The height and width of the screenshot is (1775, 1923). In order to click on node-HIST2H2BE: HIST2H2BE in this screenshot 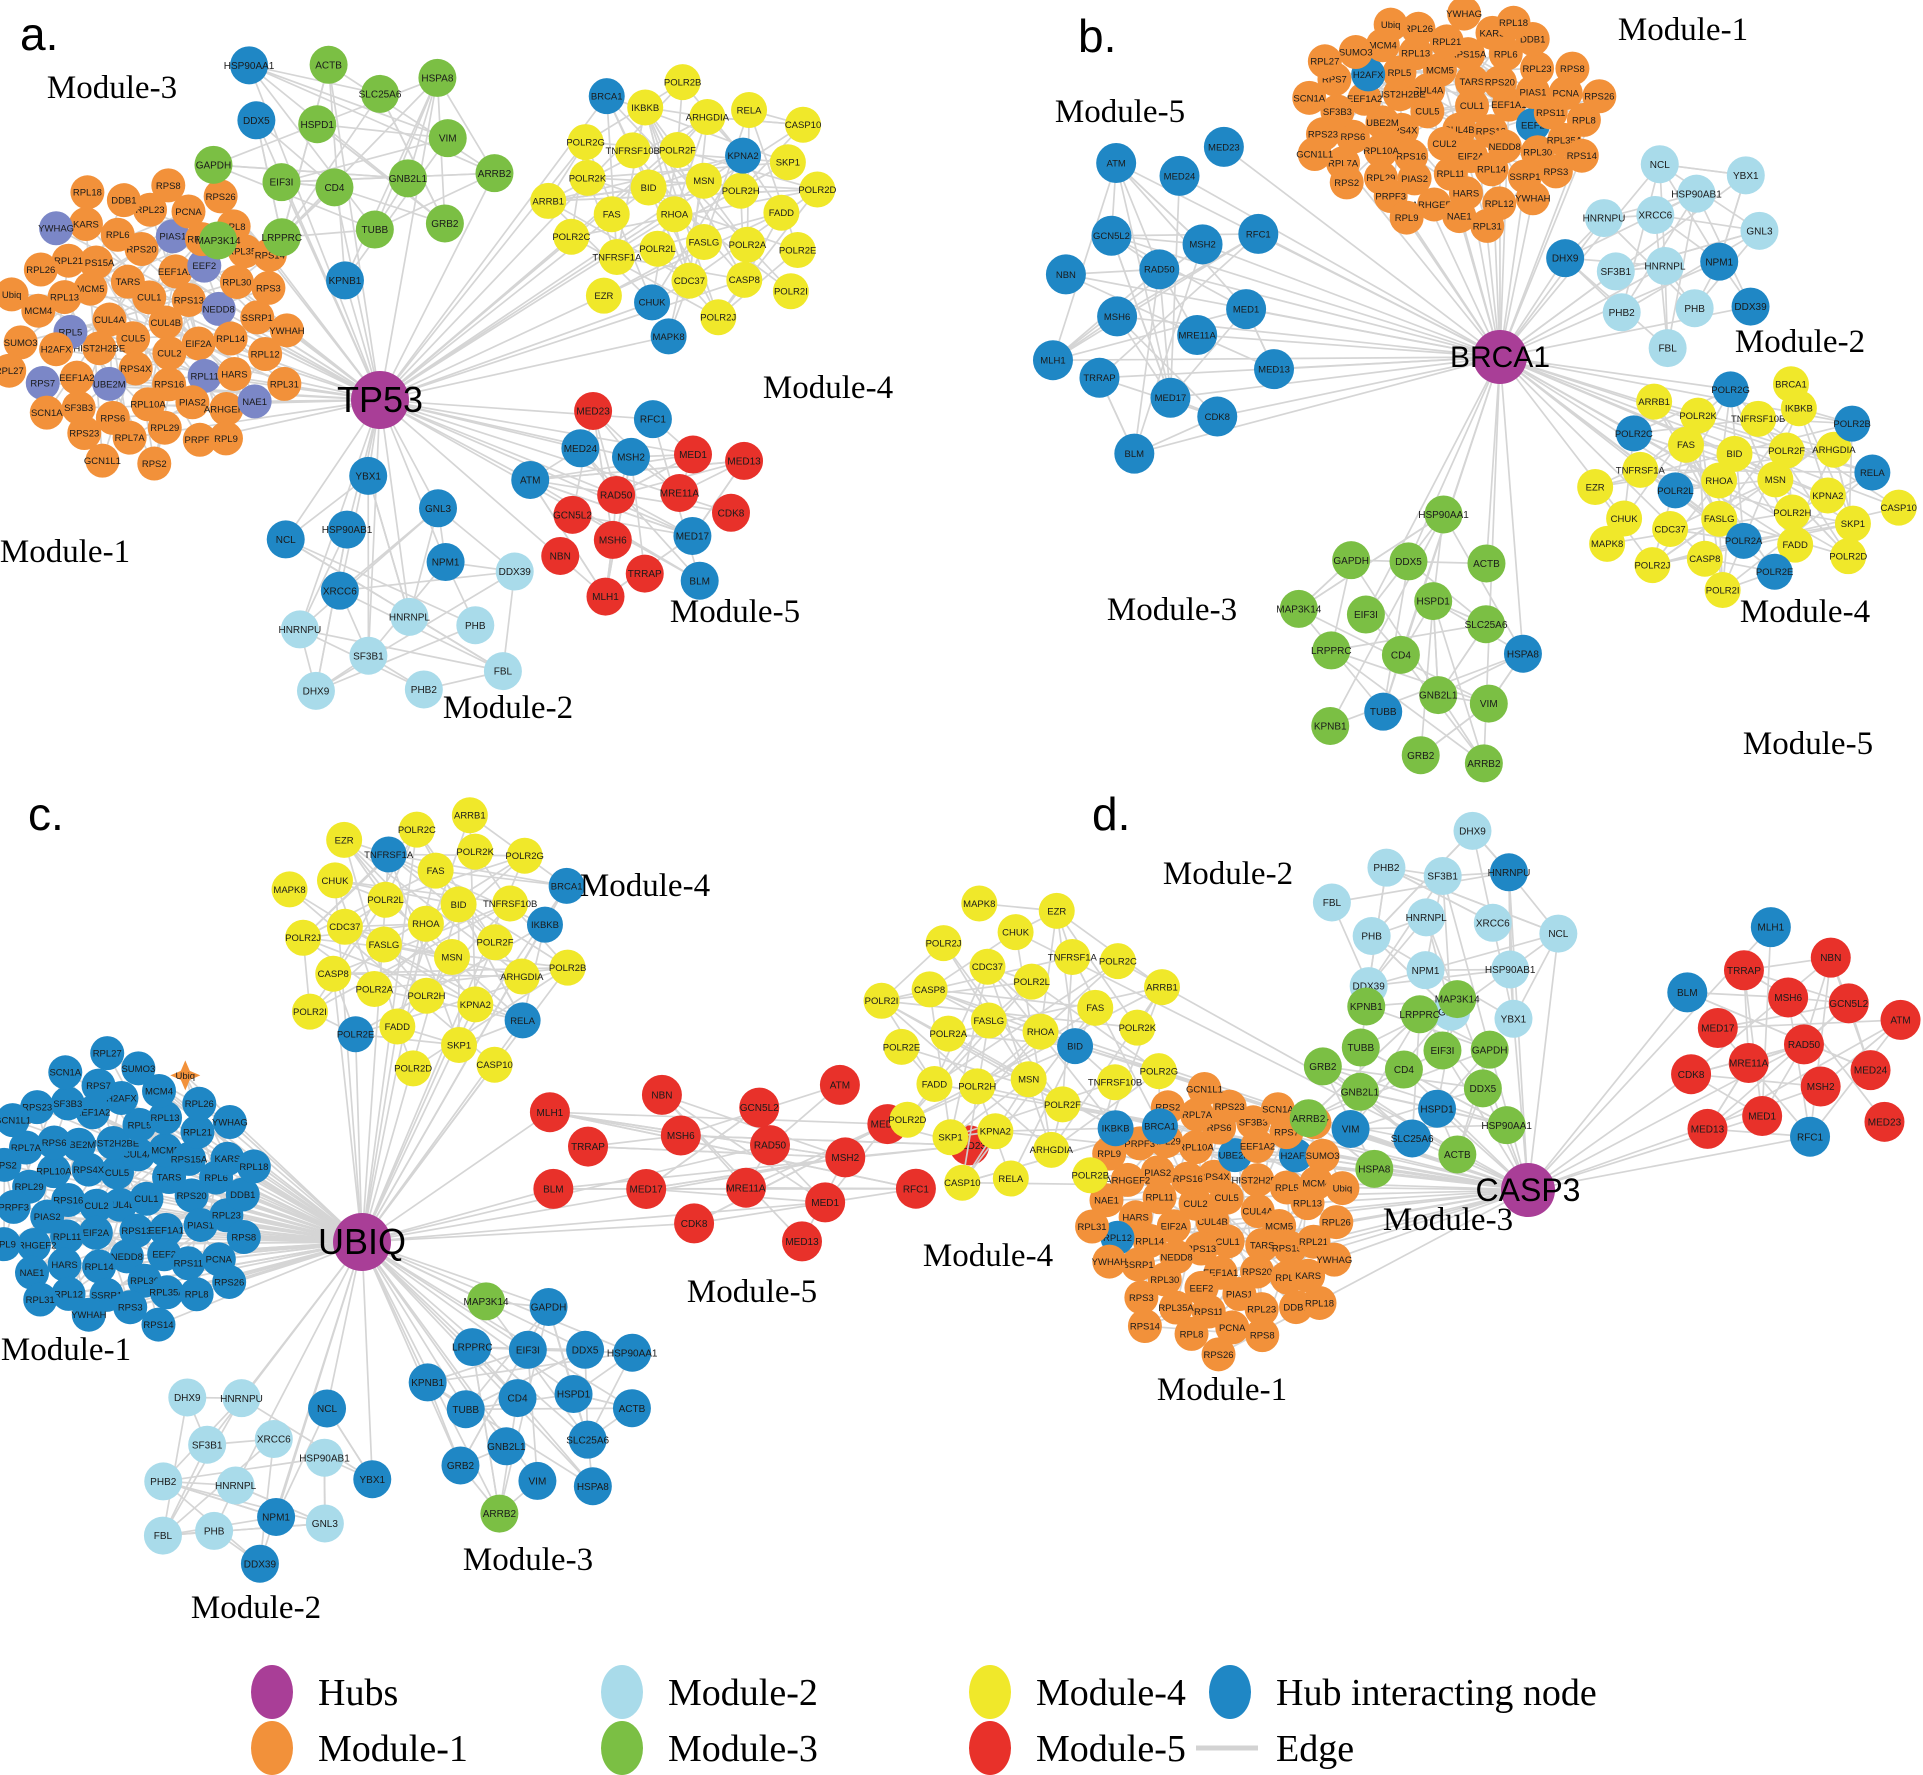, I will do `click(113, 1143)`.